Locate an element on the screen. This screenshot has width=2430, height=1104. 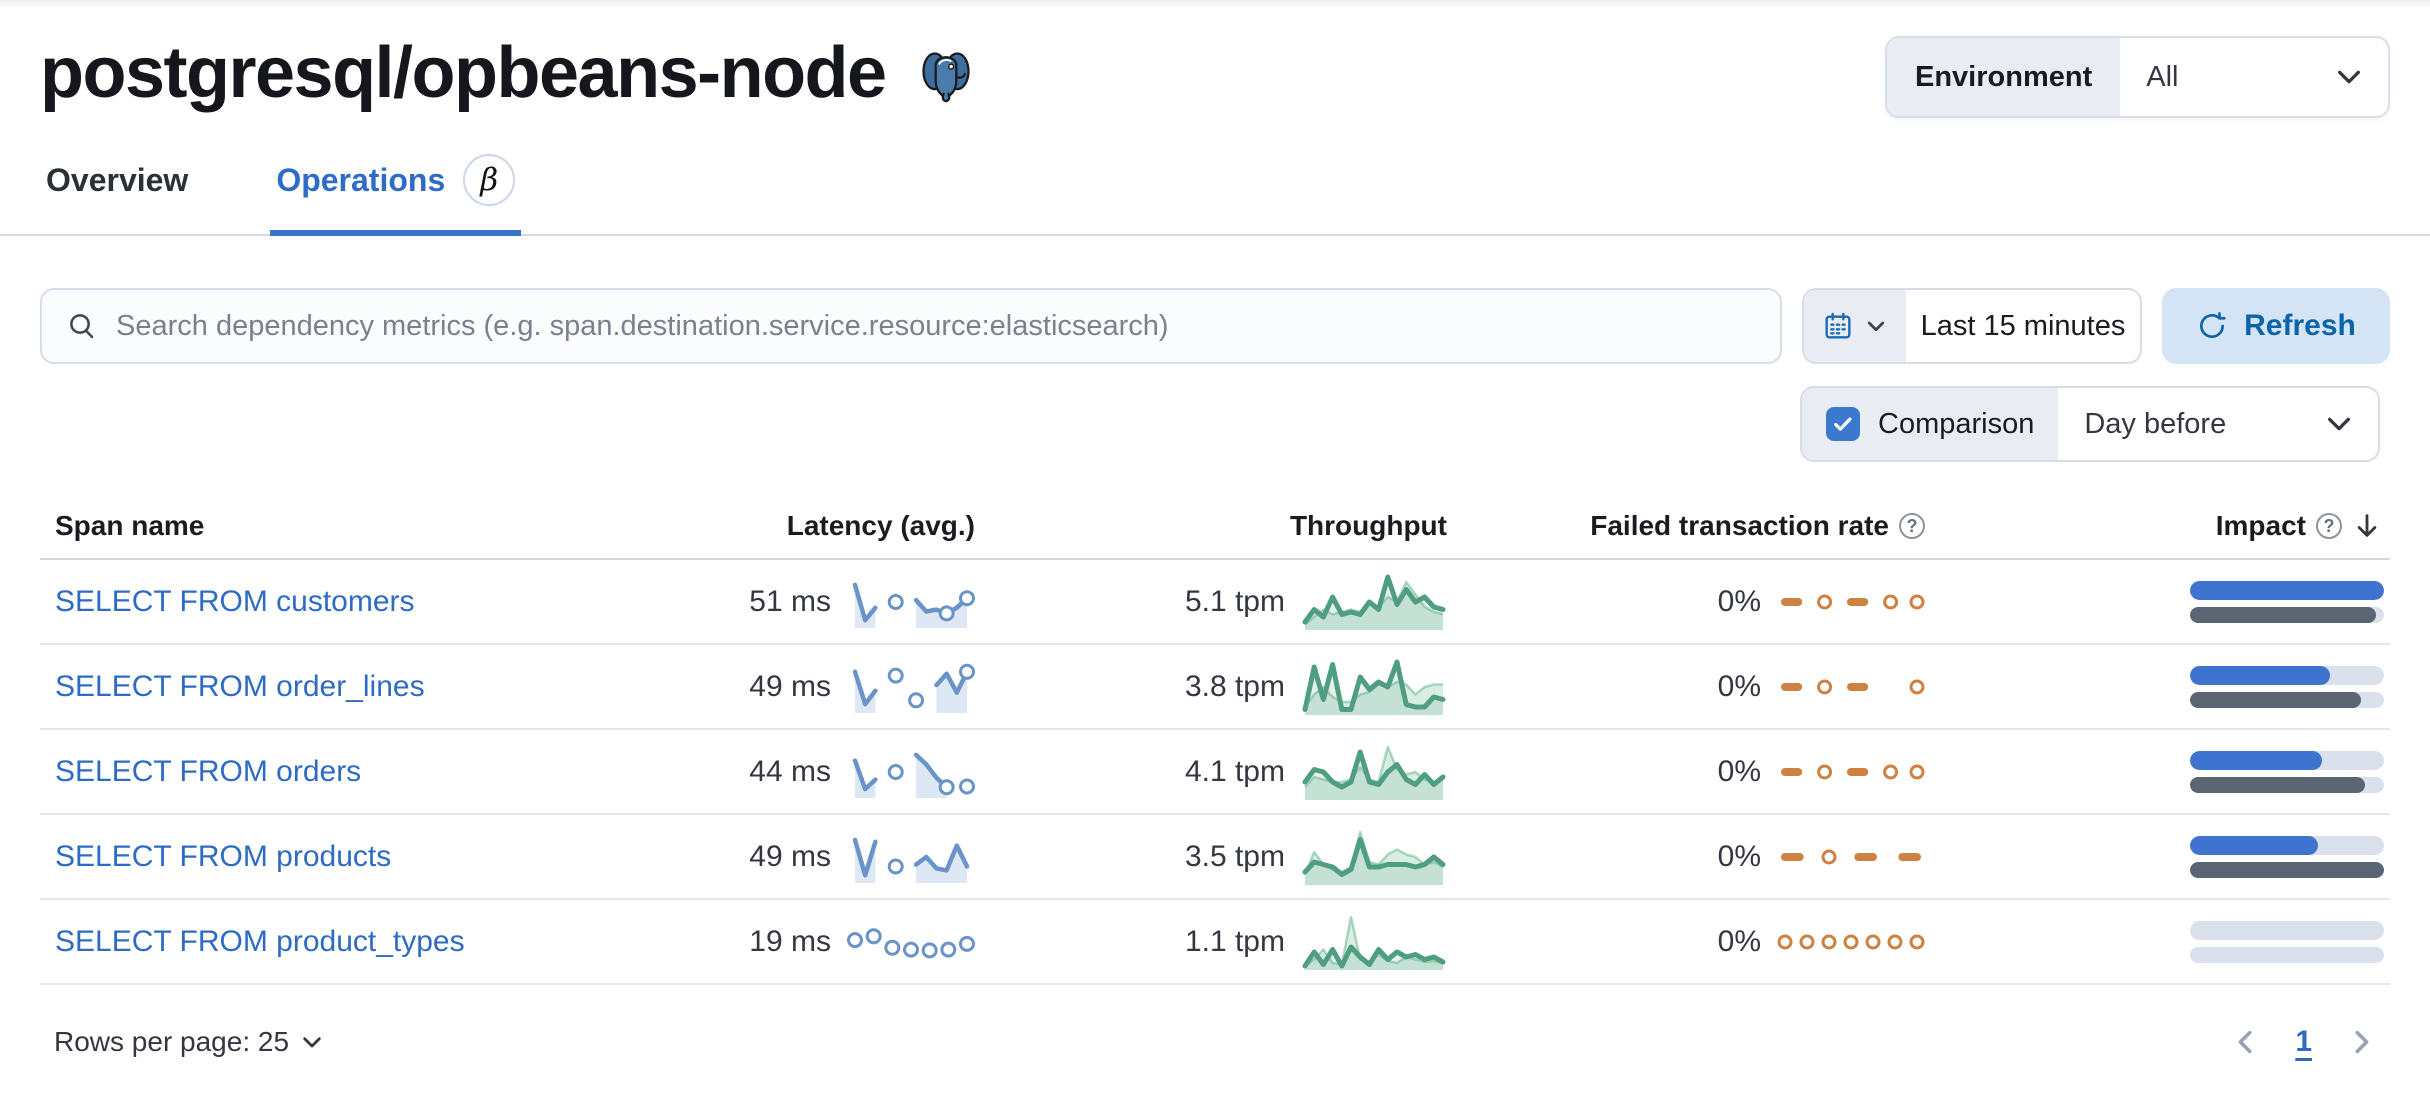
span-name-link: SELECT FROM customers is located at coordinates (235, 601).